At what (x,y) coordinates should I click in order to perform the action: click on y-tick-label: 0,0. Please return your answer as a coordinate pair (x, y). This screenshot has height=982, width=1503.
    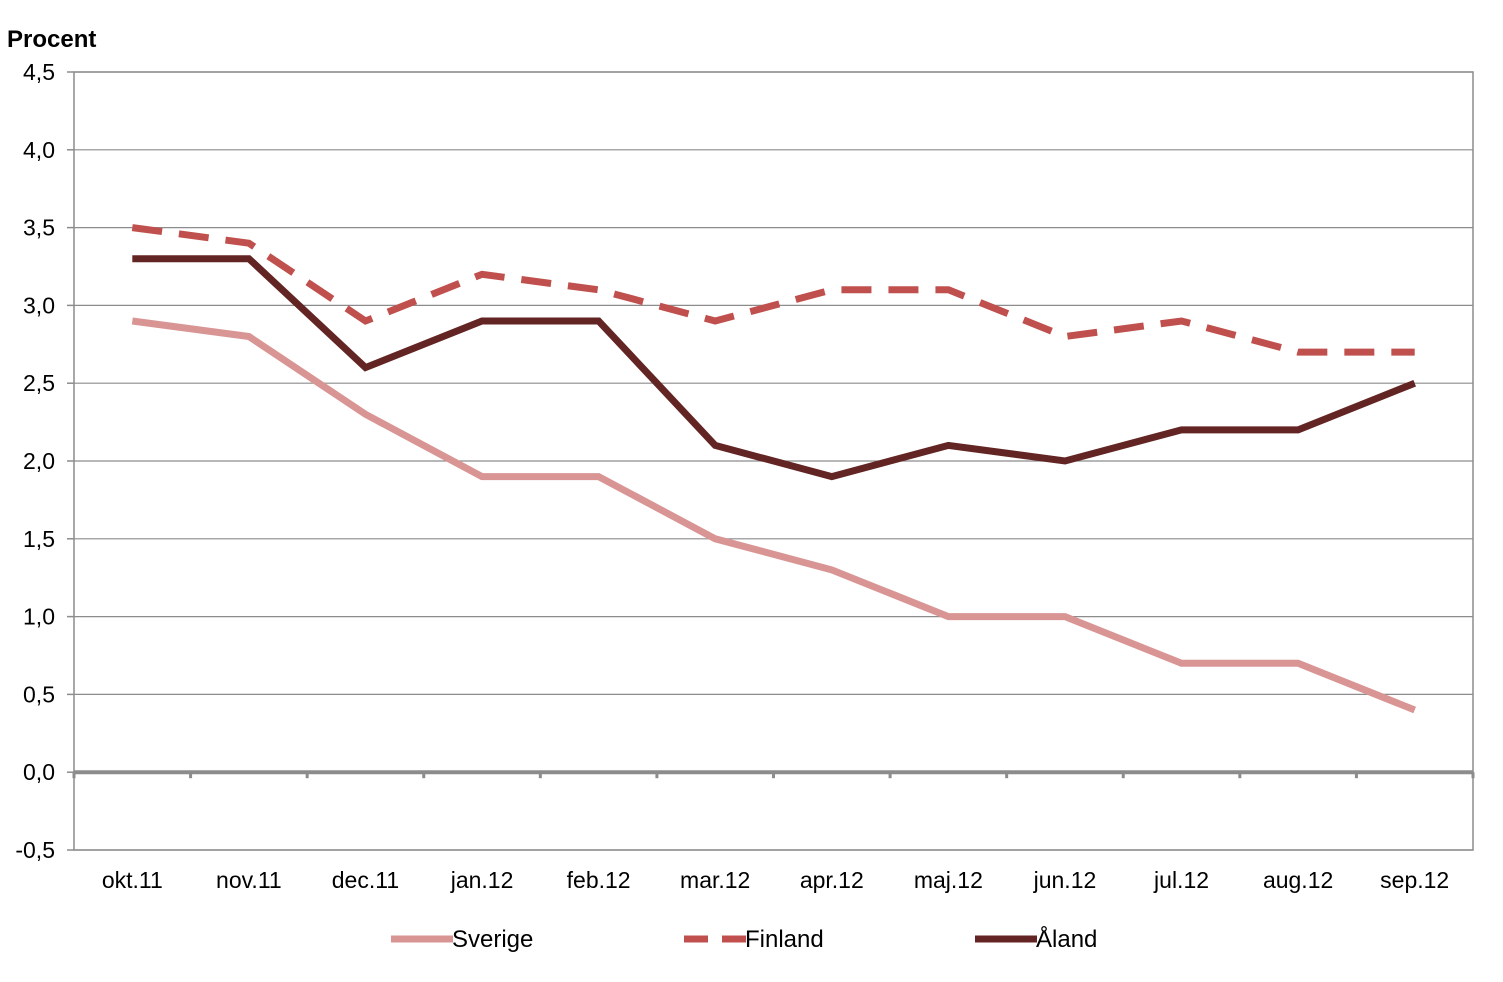
    Looking at the image, I should click on (39, 772).